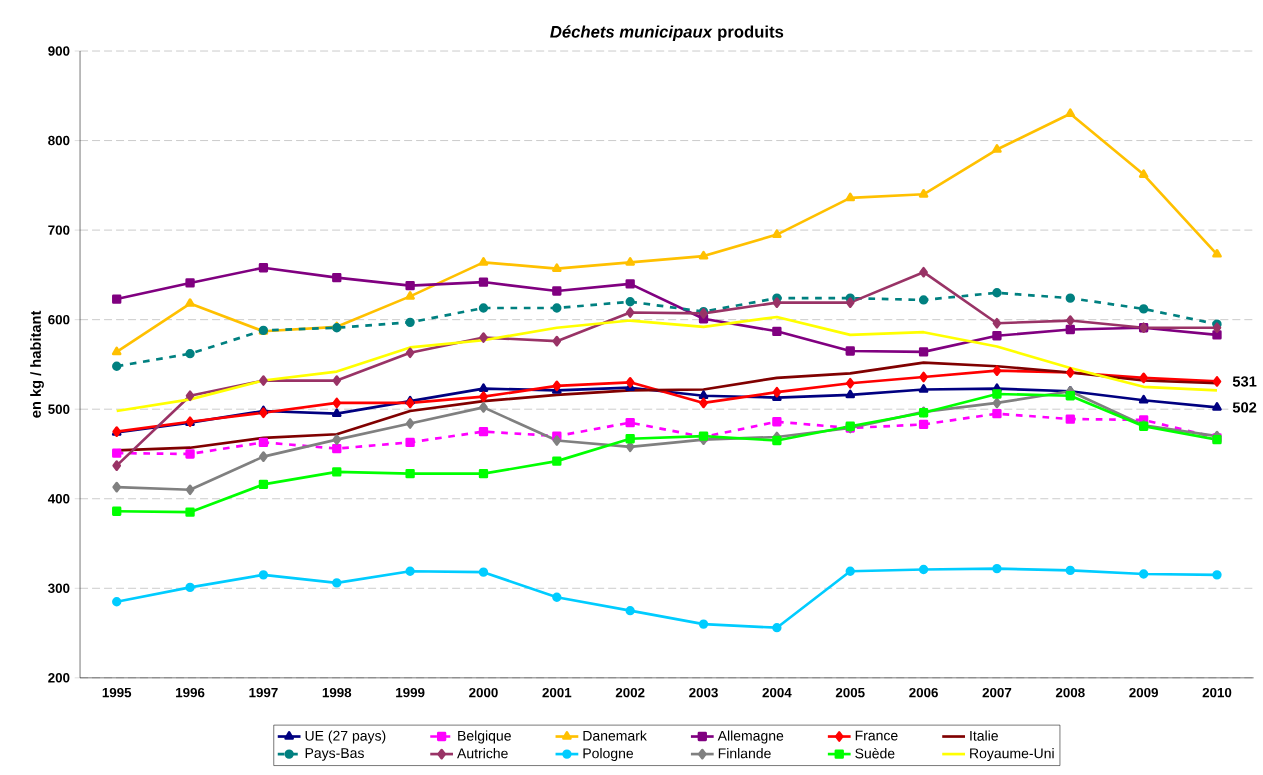  I want to click on legend-label: Danemark, so click(615, 735).